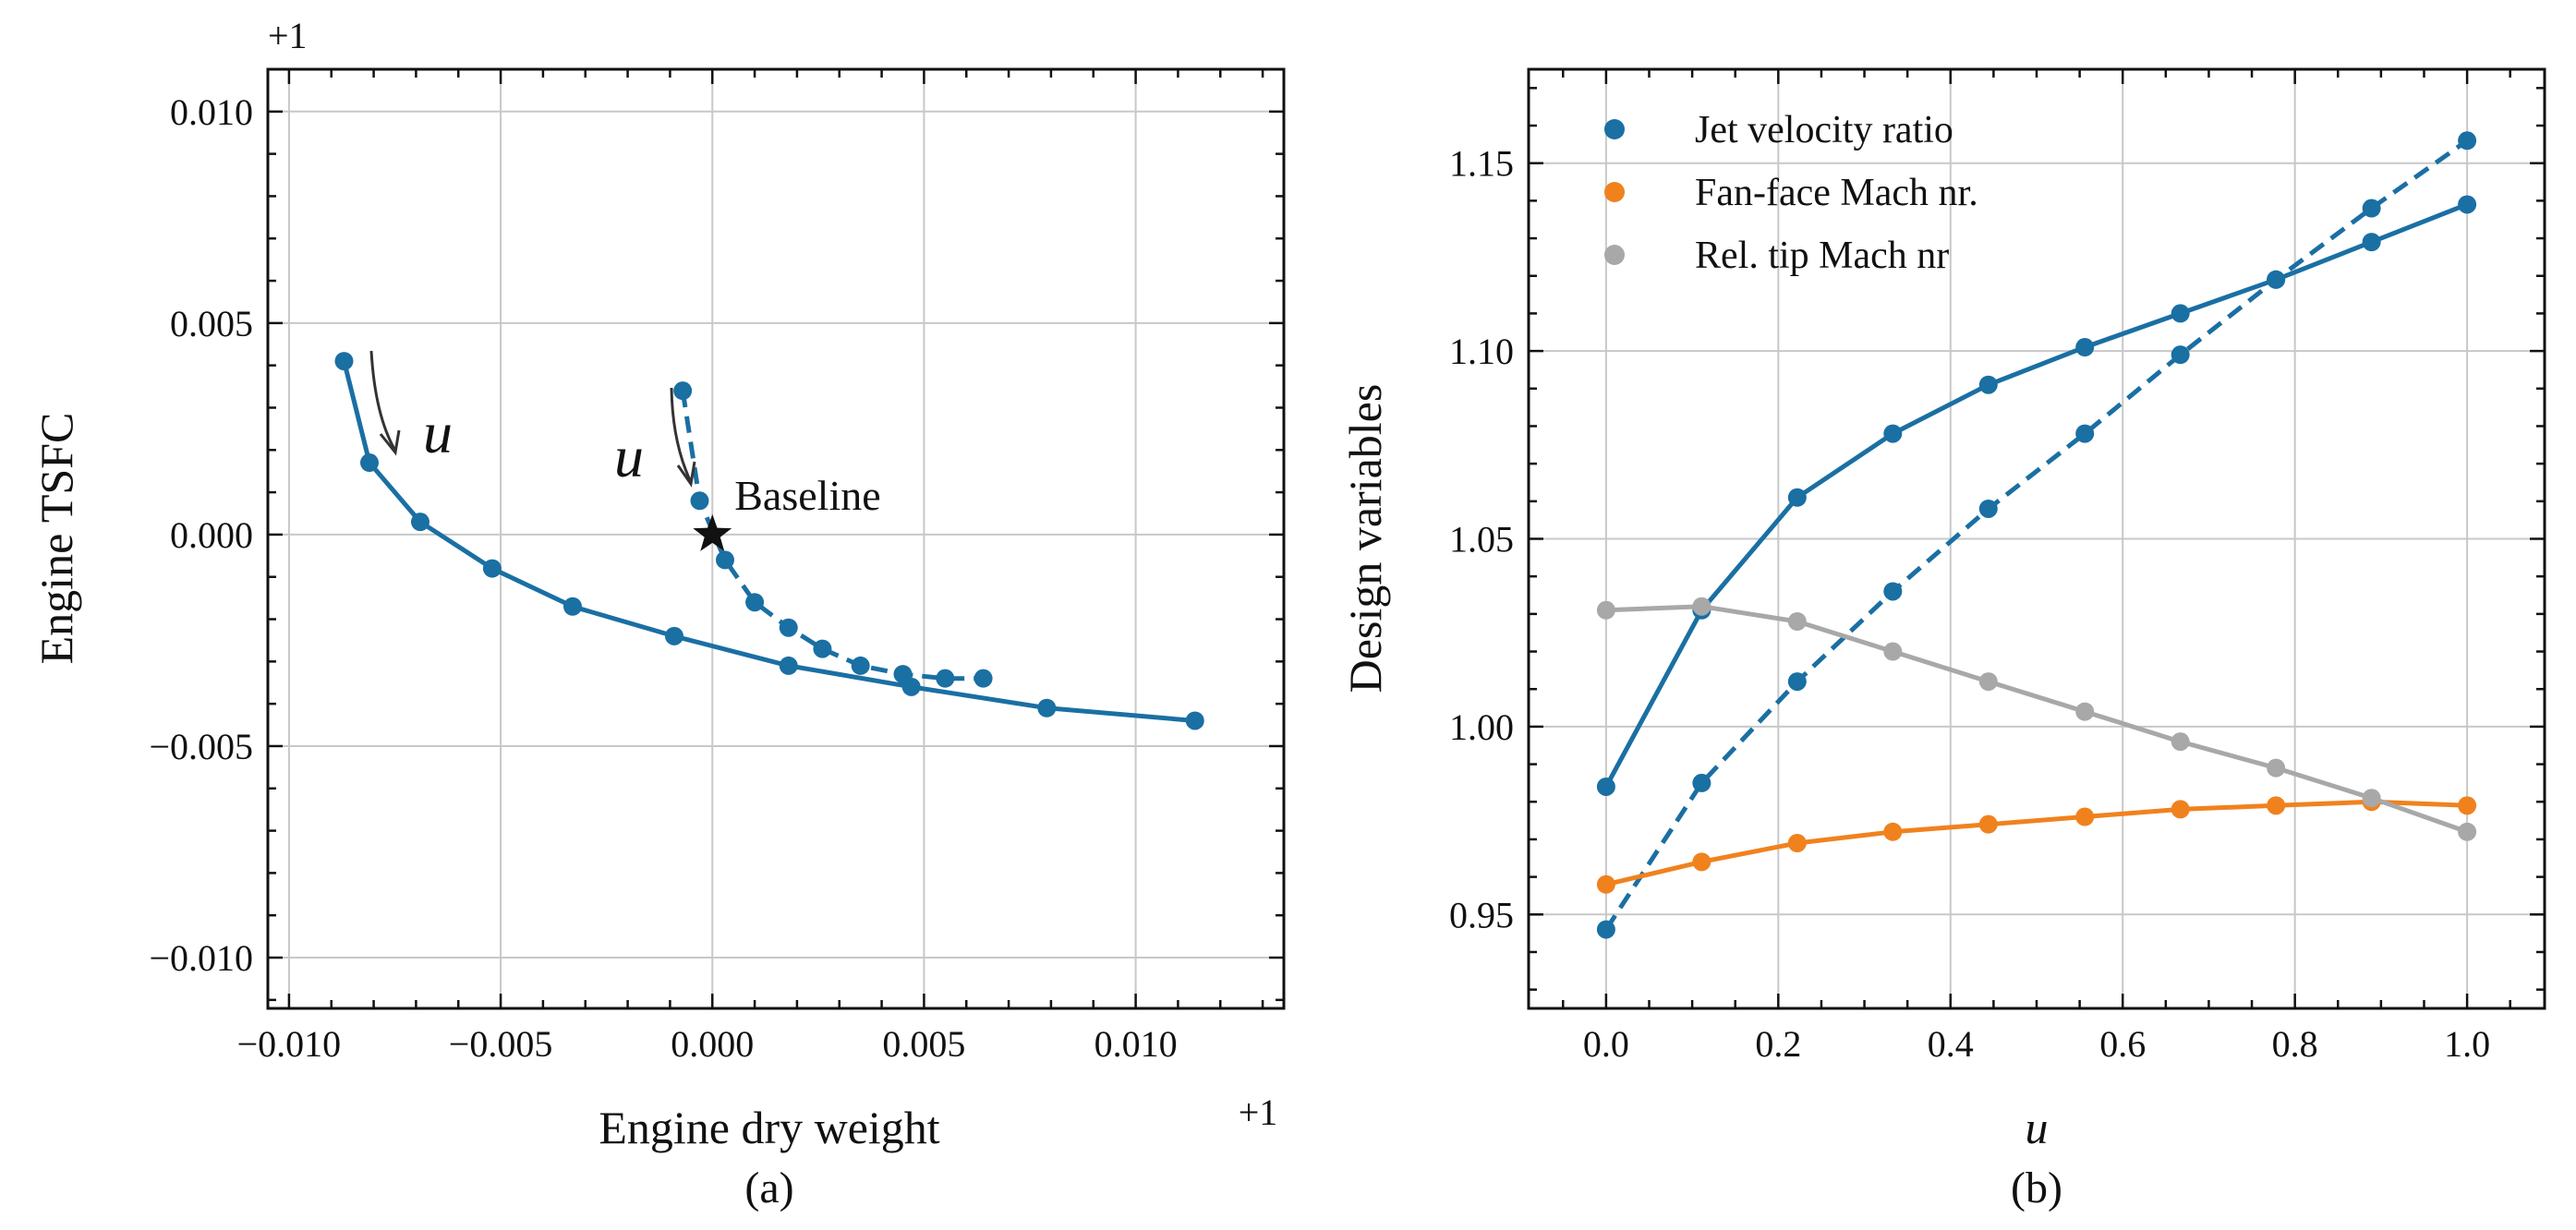 The width and height of the screenshot is (2576, 1230). Describe the element at coordinates (629, 456) in the screenshot. I see `u-annotation-center: u` at that location.